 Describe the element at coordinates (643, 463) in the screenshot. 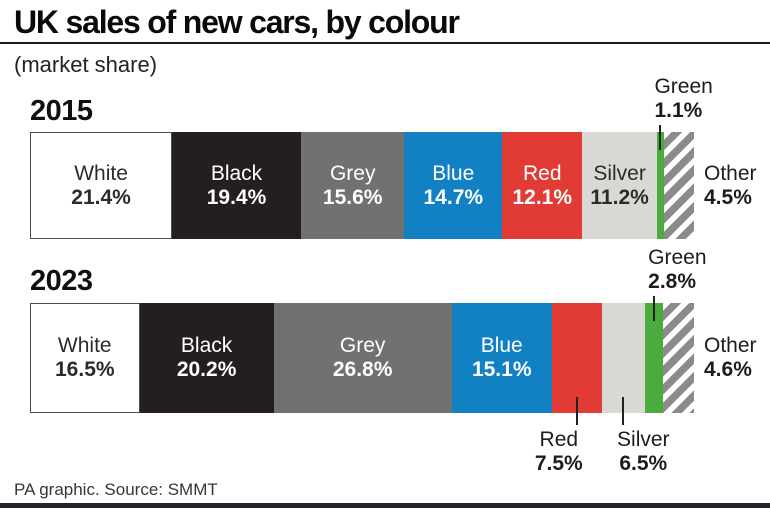

I see `colour-share-value: 6.5%` at that location.